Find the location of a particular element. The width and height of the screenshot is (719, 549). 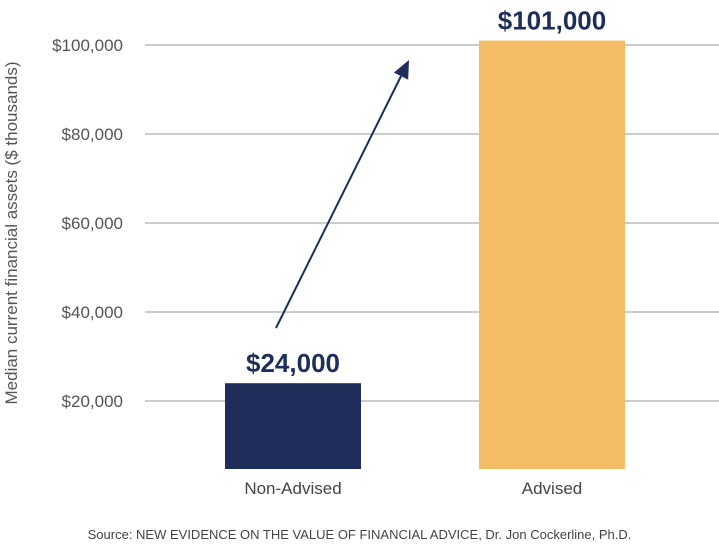

y-tick-label: $60,000 is located at coordinates (92, 223).